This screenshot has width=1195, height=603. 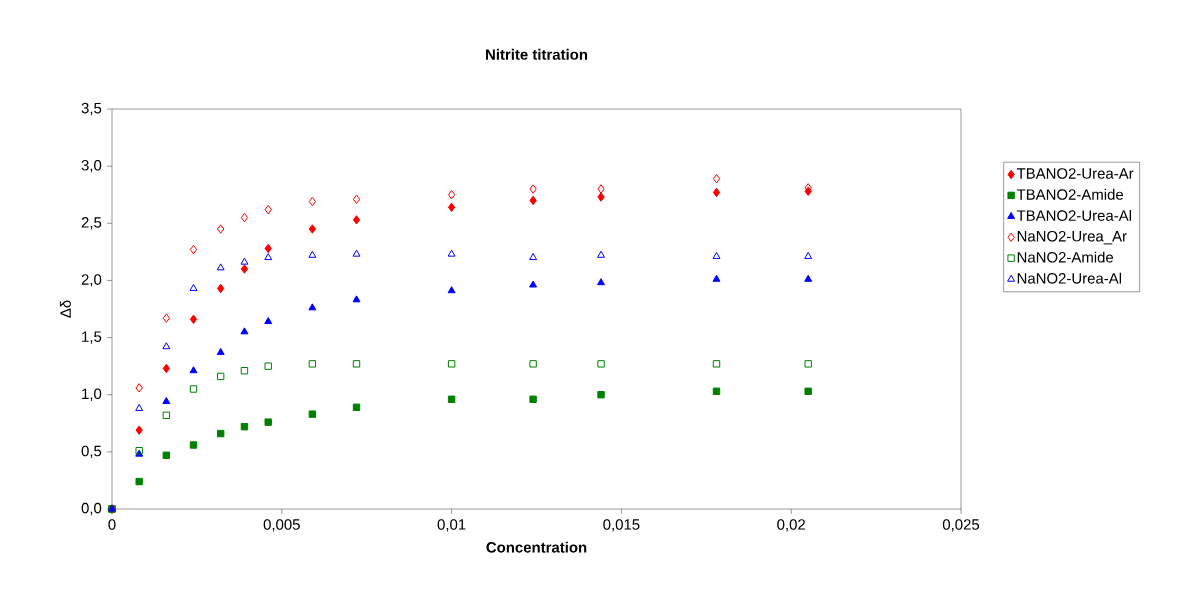 I want to click on x-tick-label: 0,005, so click(x=281, y=525).